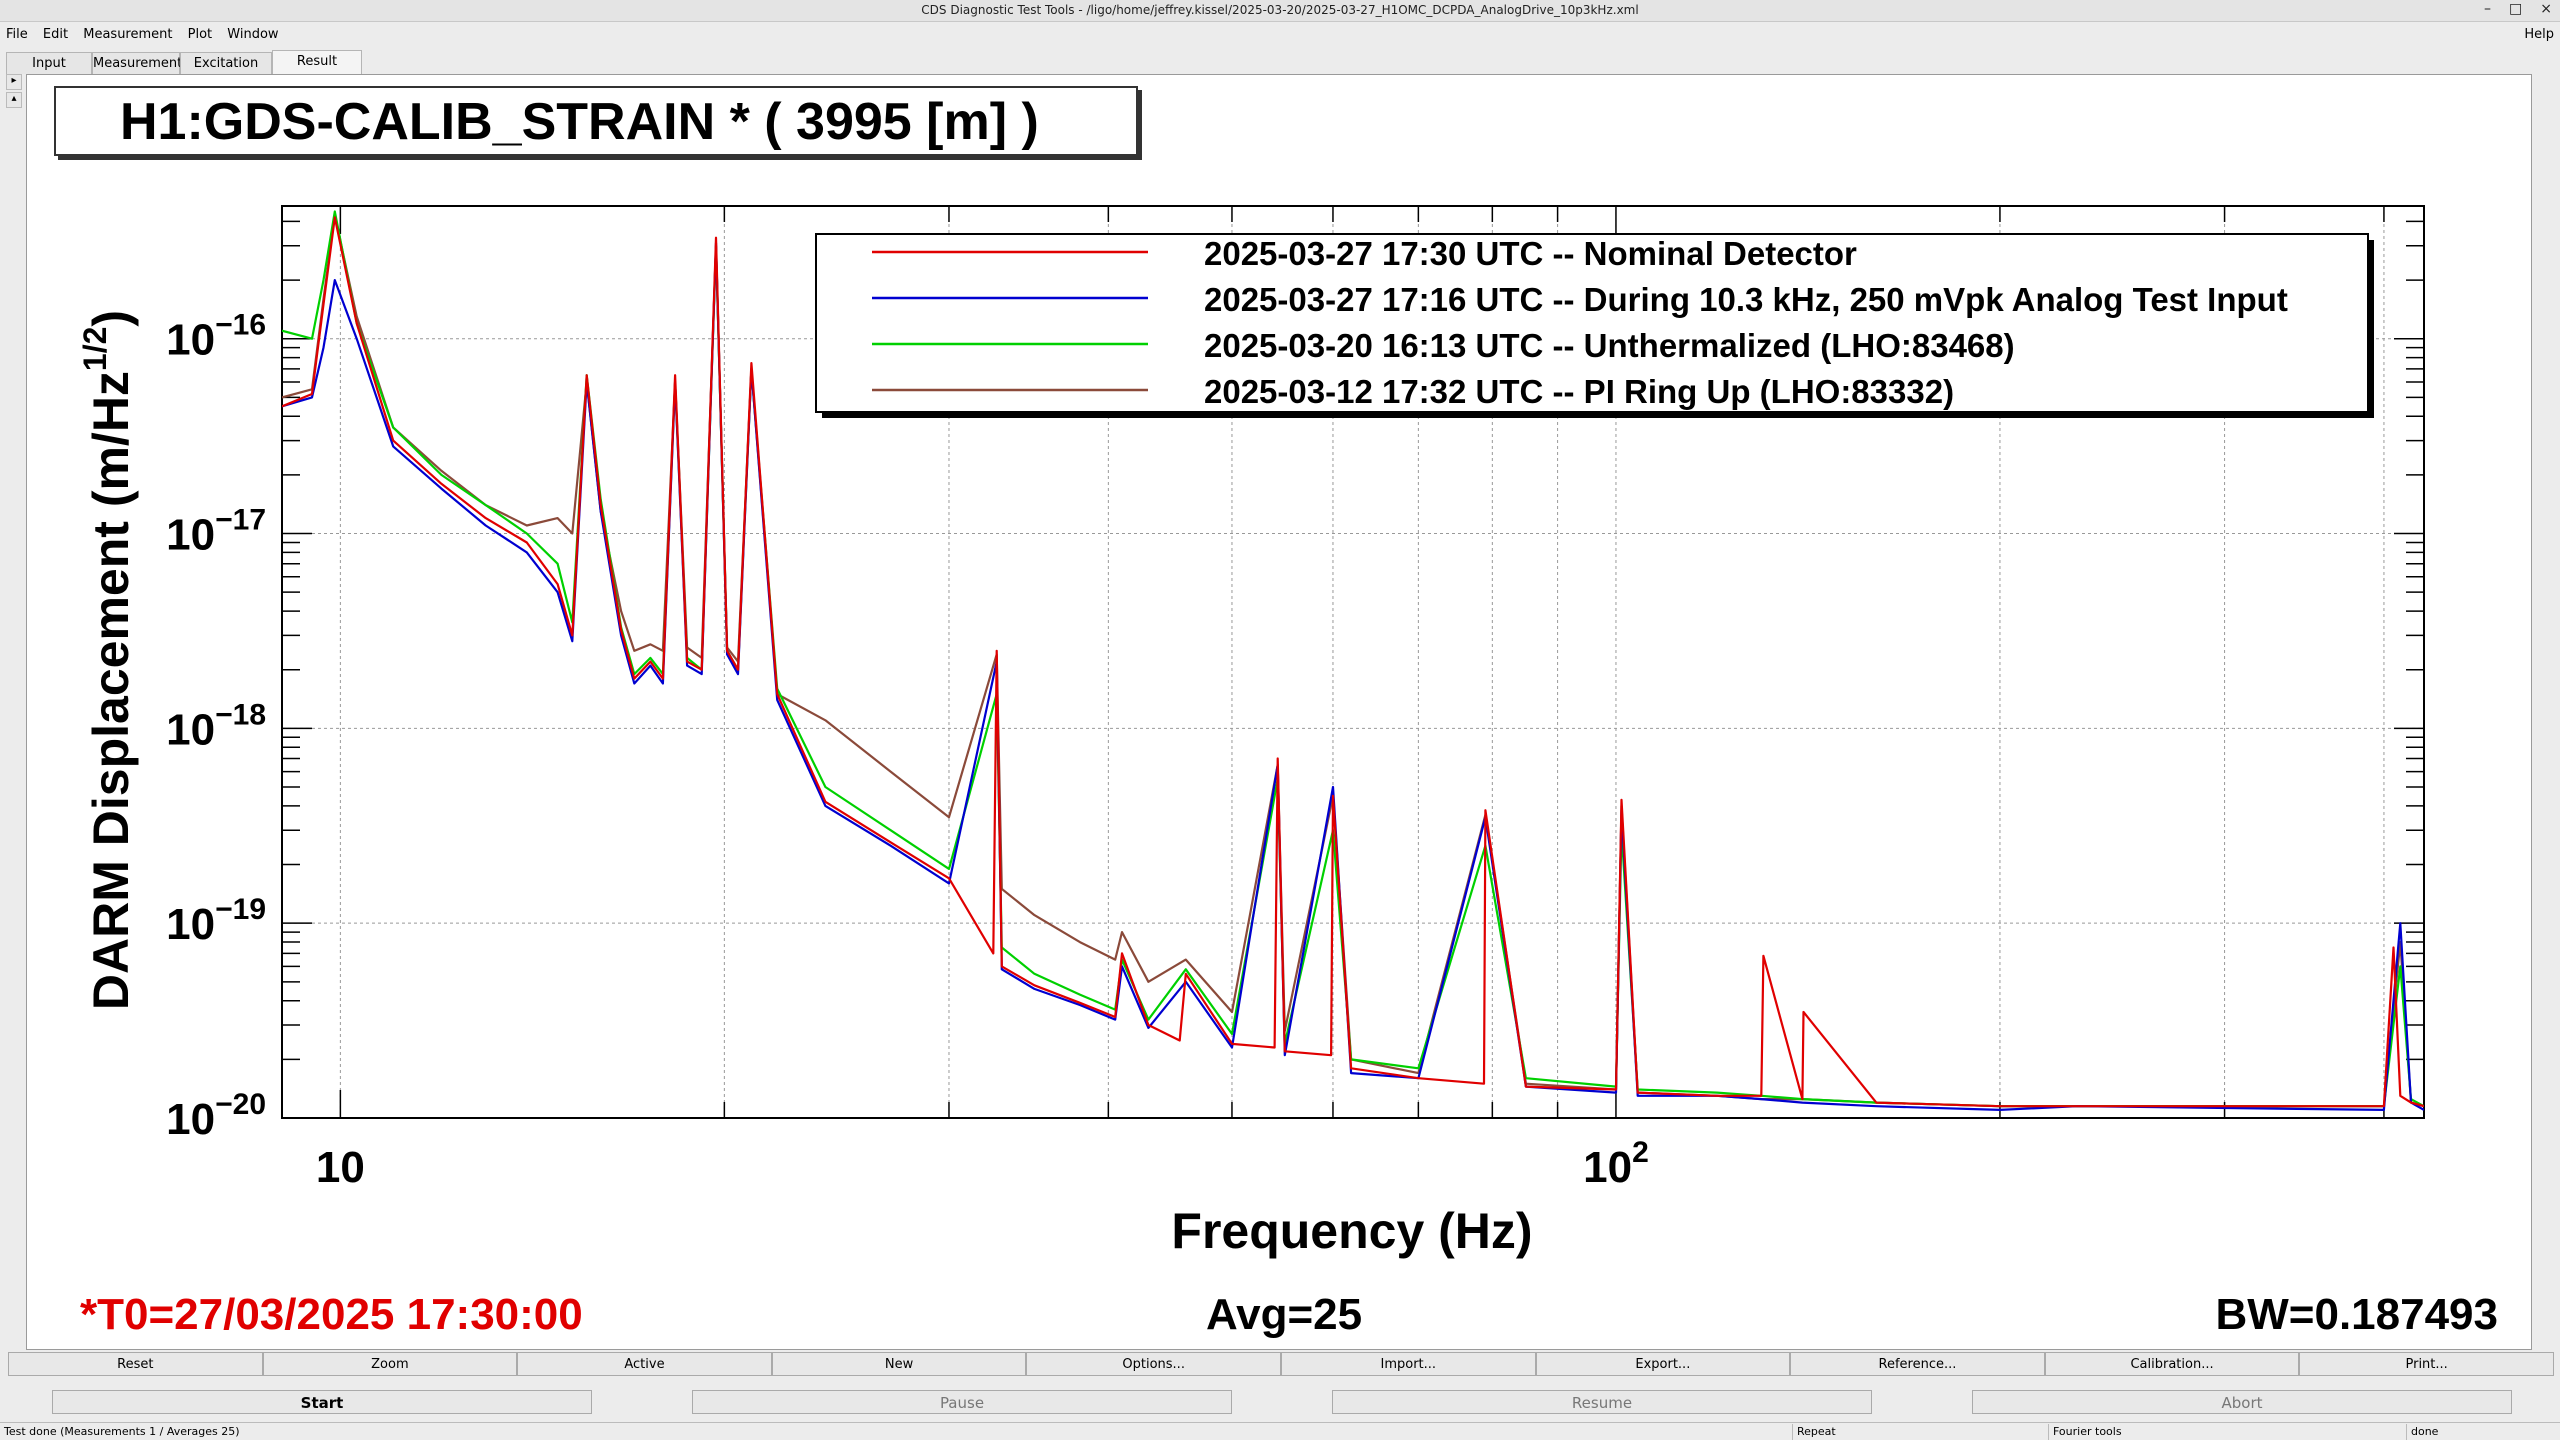 This screenshot has width=2560, height=1440. I want to click on y-tick-label: 10−19, so click(216, 921).